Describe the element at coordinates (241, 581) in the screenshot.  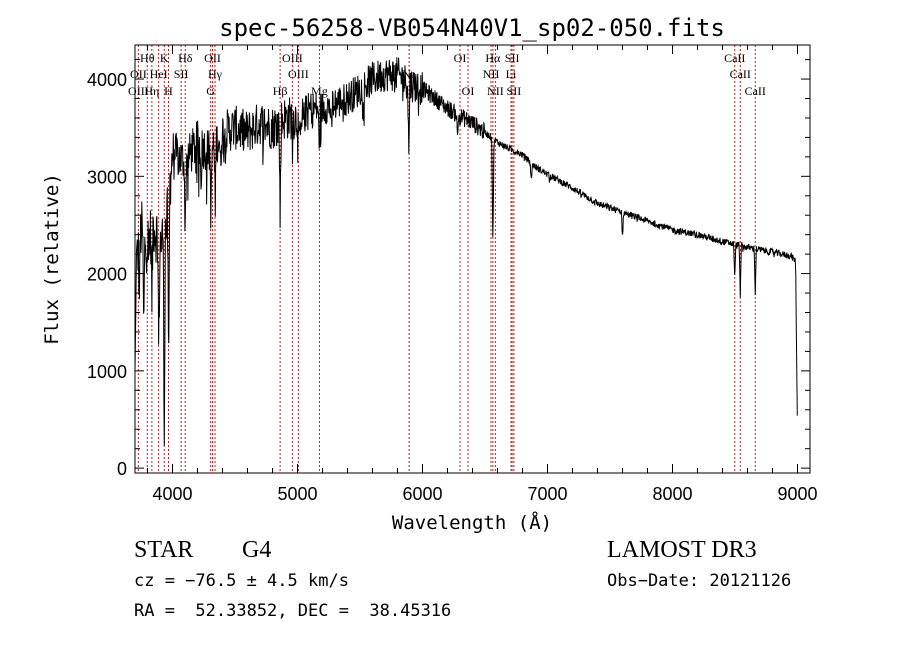
I see `redshift-readout: cz = −76.5 ± 4.5 km/s` at that location.